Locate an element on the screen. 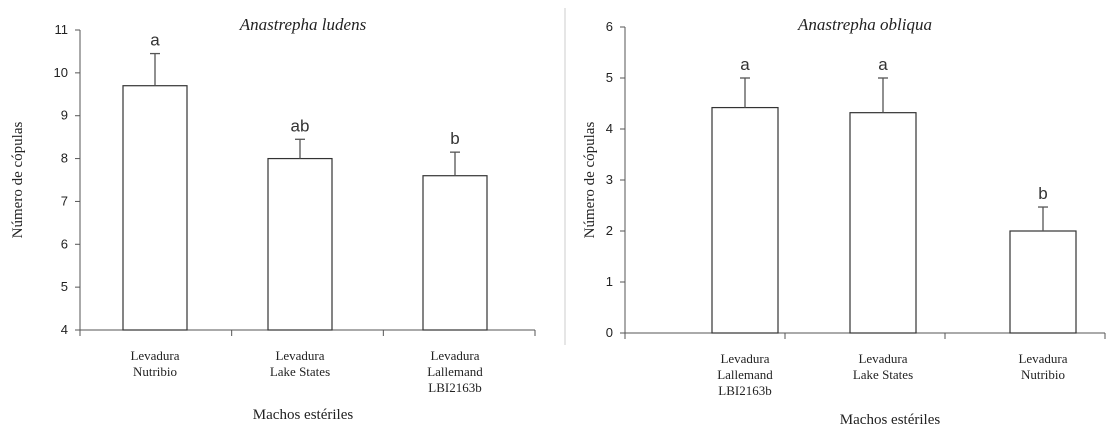 The width and height of the screenshot is (1114, 430). y-tick-label: 0 is located at coordinates (609, 332).